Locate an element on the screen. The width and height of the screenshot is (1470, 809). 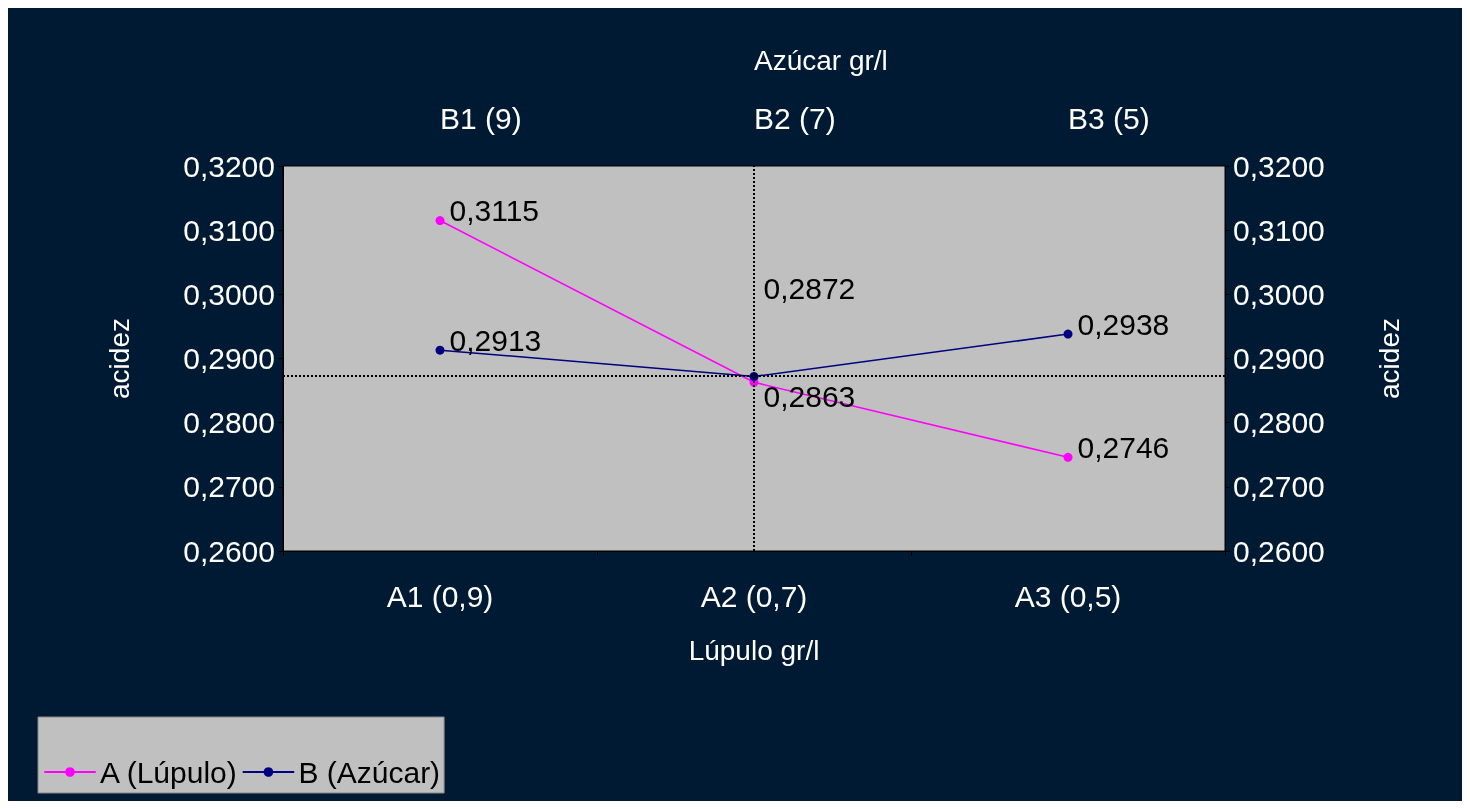
x-tick-label: A3 (0,5) is located at coordinates (1068, 596).